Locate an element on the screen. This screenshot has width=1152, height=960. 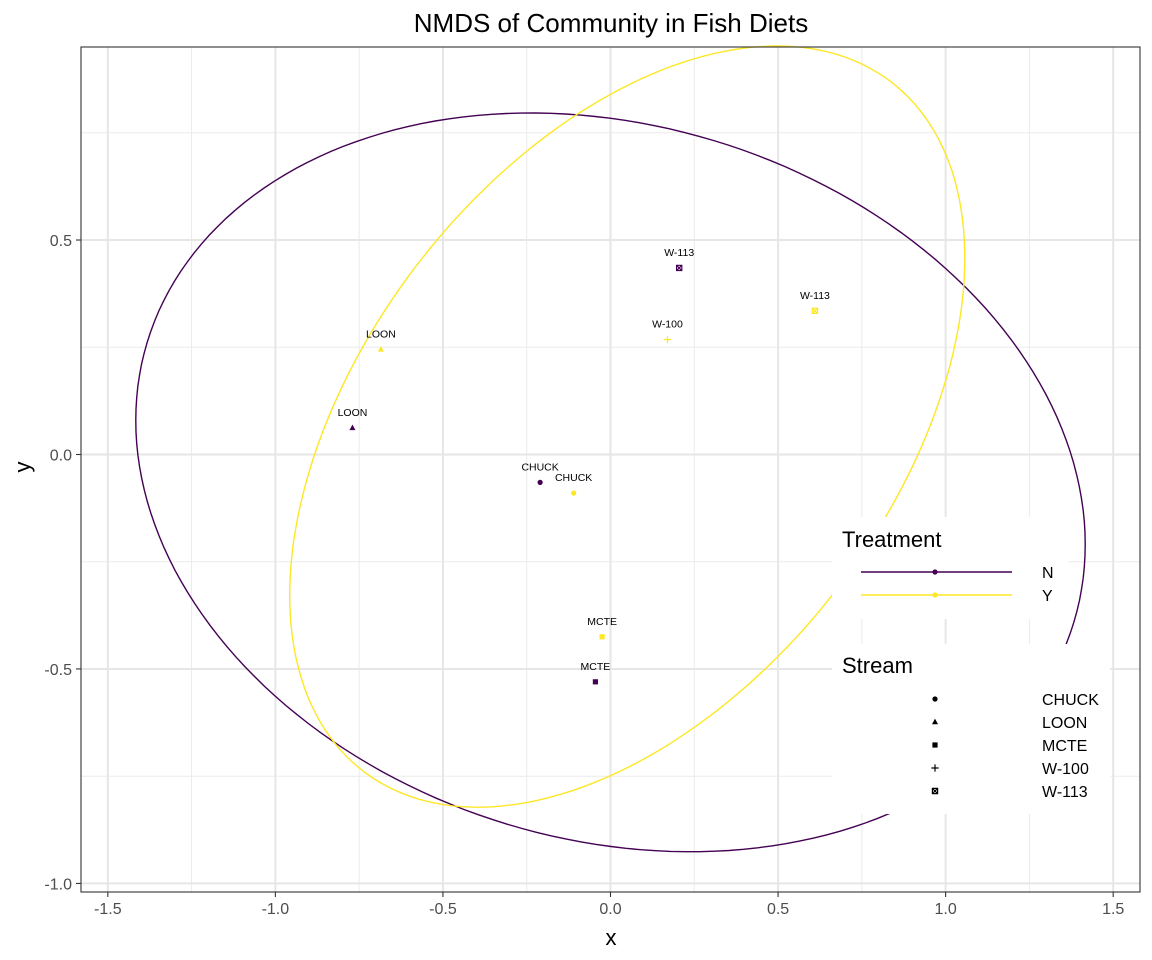
legend-stream-background is located at coordinates (971, 729).